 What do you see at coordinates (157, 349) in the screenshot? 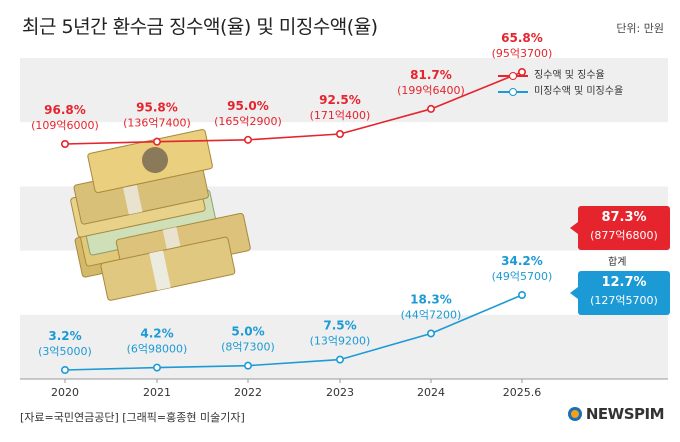
I see `data-label-amount: (6억98000)` at bounding box center [157, 349].